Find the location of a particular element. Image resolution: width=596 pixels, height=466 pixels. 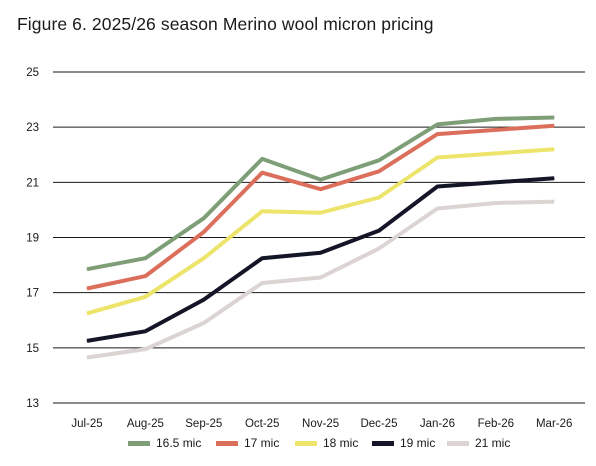

legend-item: 17 mic is located at coordinates (247, 443).